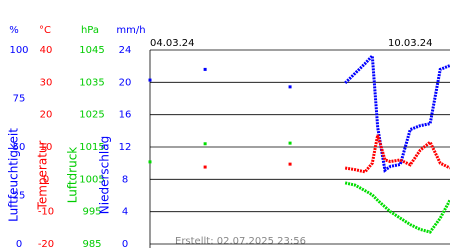  I want to click on axis-title: Luftdruck, so click(73, 175).